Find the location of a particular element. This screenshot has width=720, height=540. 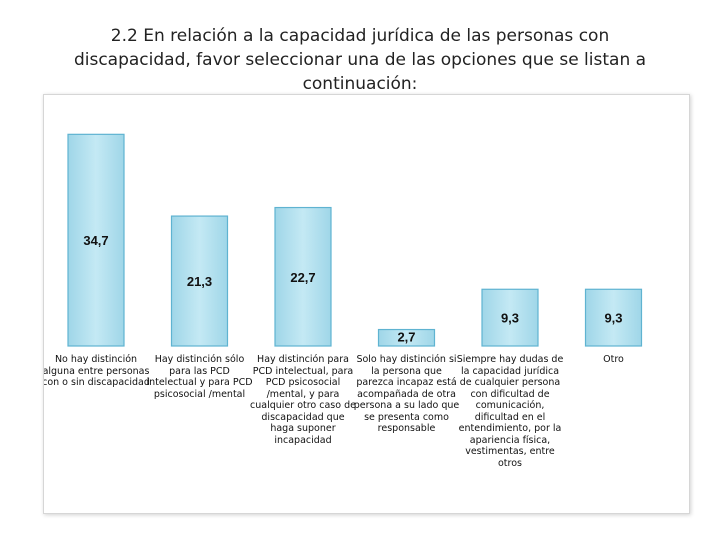

data-label-6: 9,3 is located at coordinates (613, 318).